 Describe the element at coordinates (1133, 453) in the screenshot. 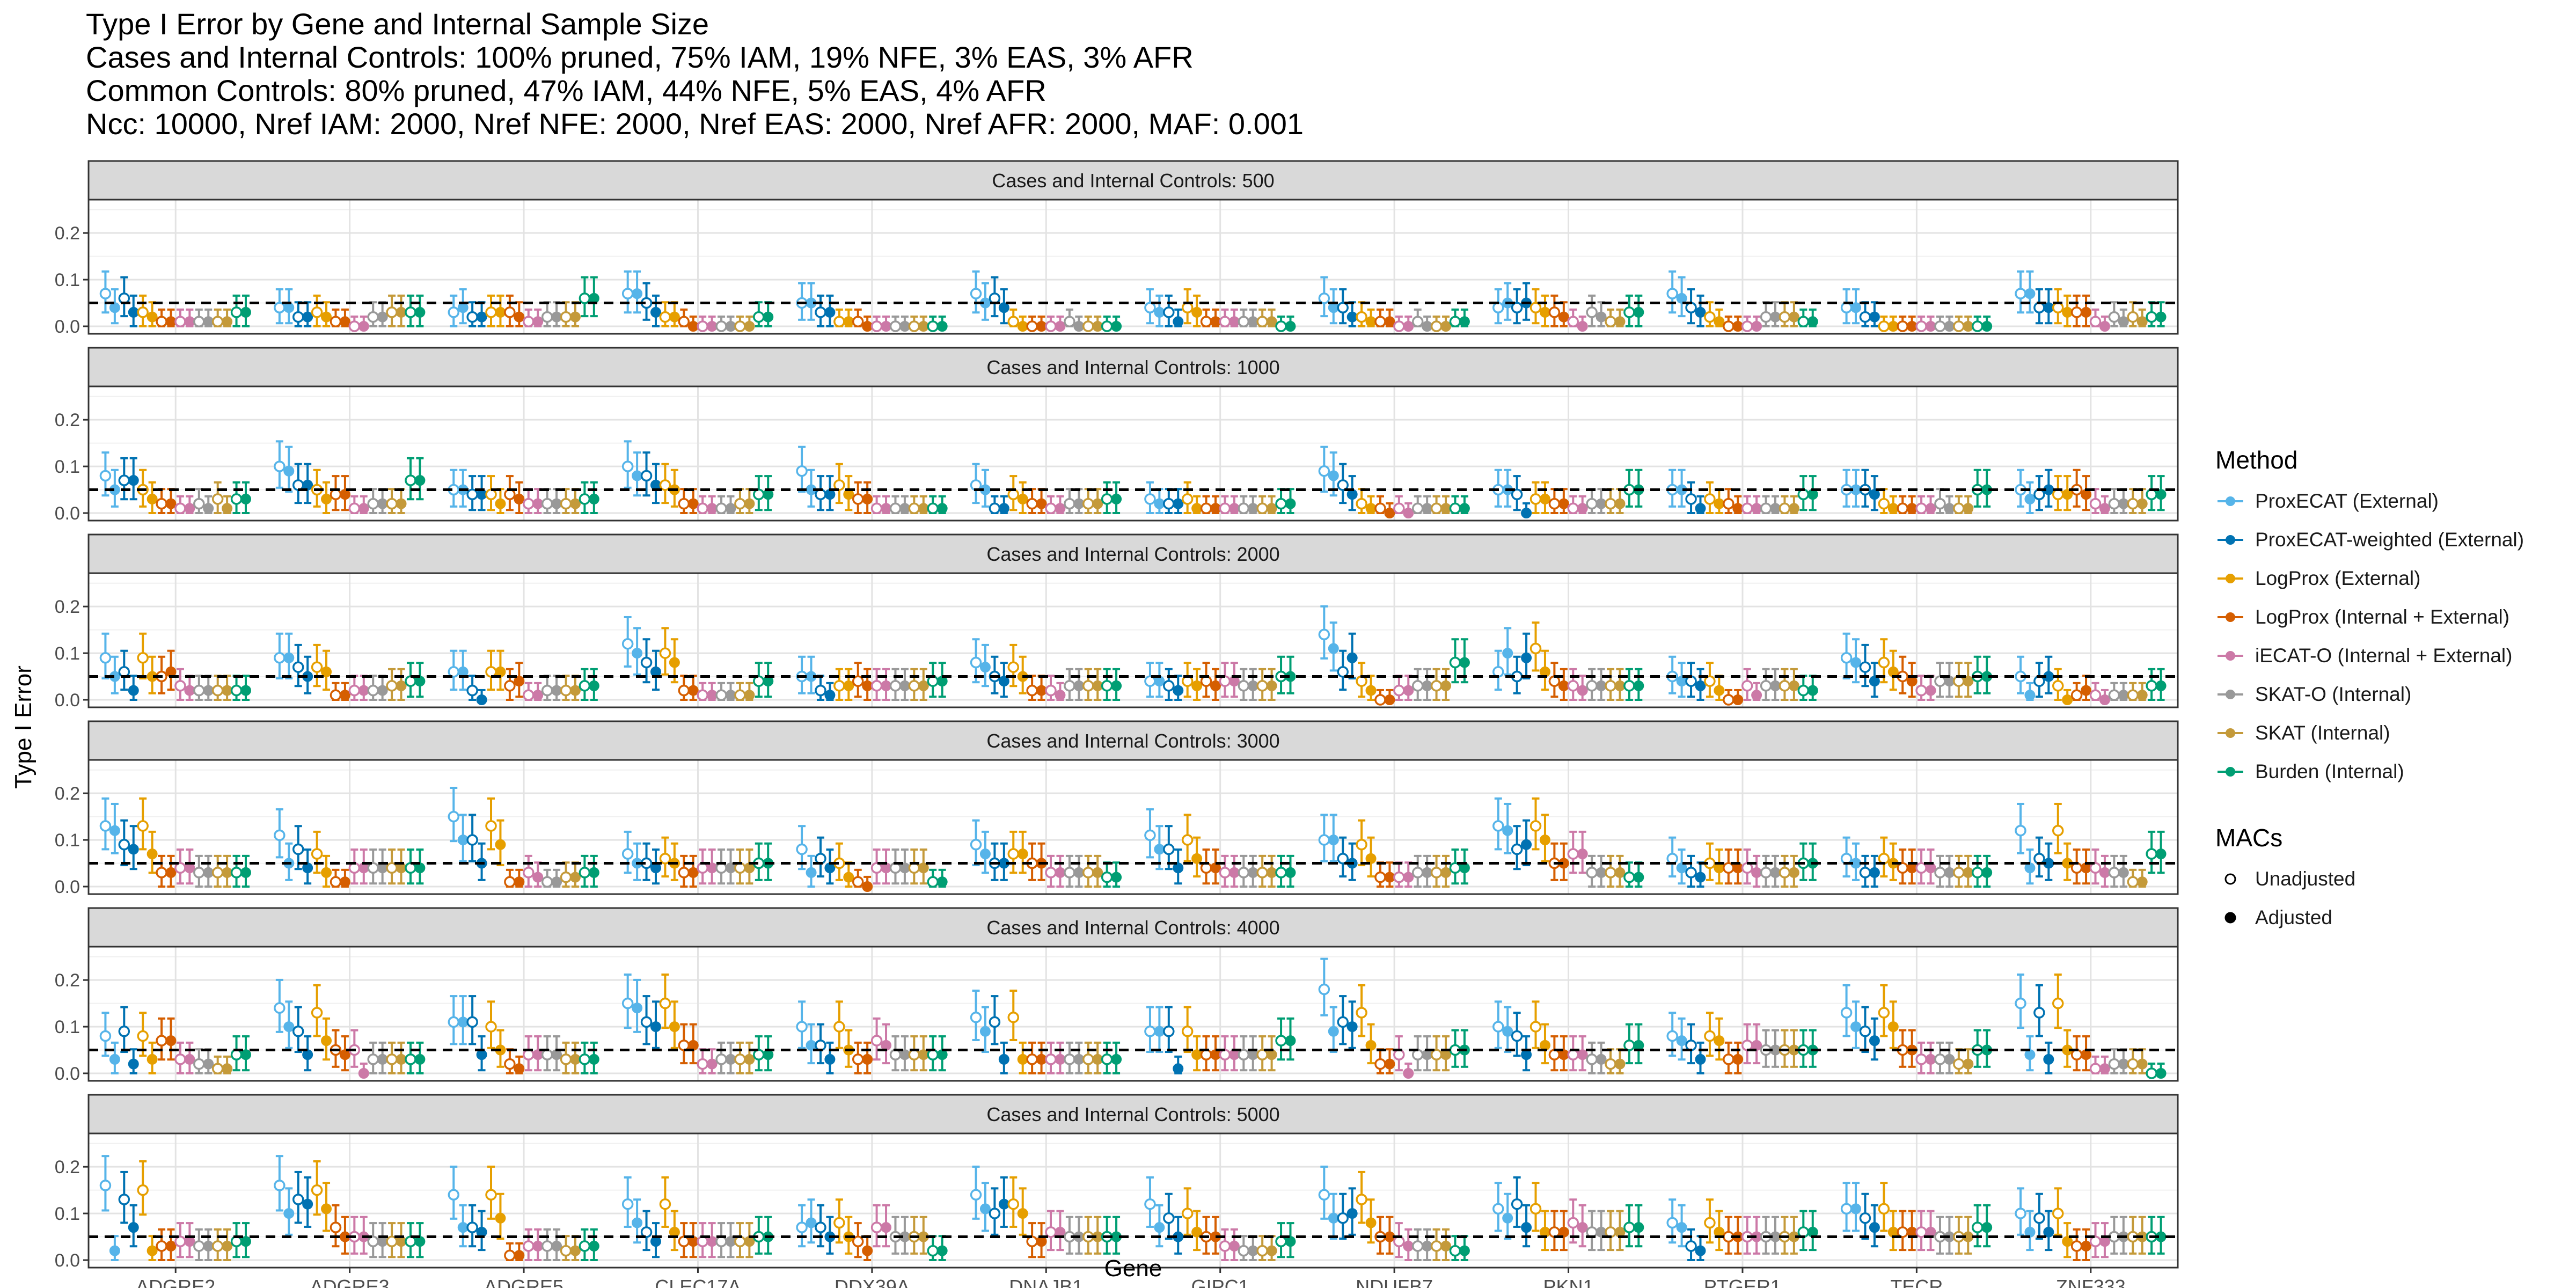

I see `facet-border` at that location.